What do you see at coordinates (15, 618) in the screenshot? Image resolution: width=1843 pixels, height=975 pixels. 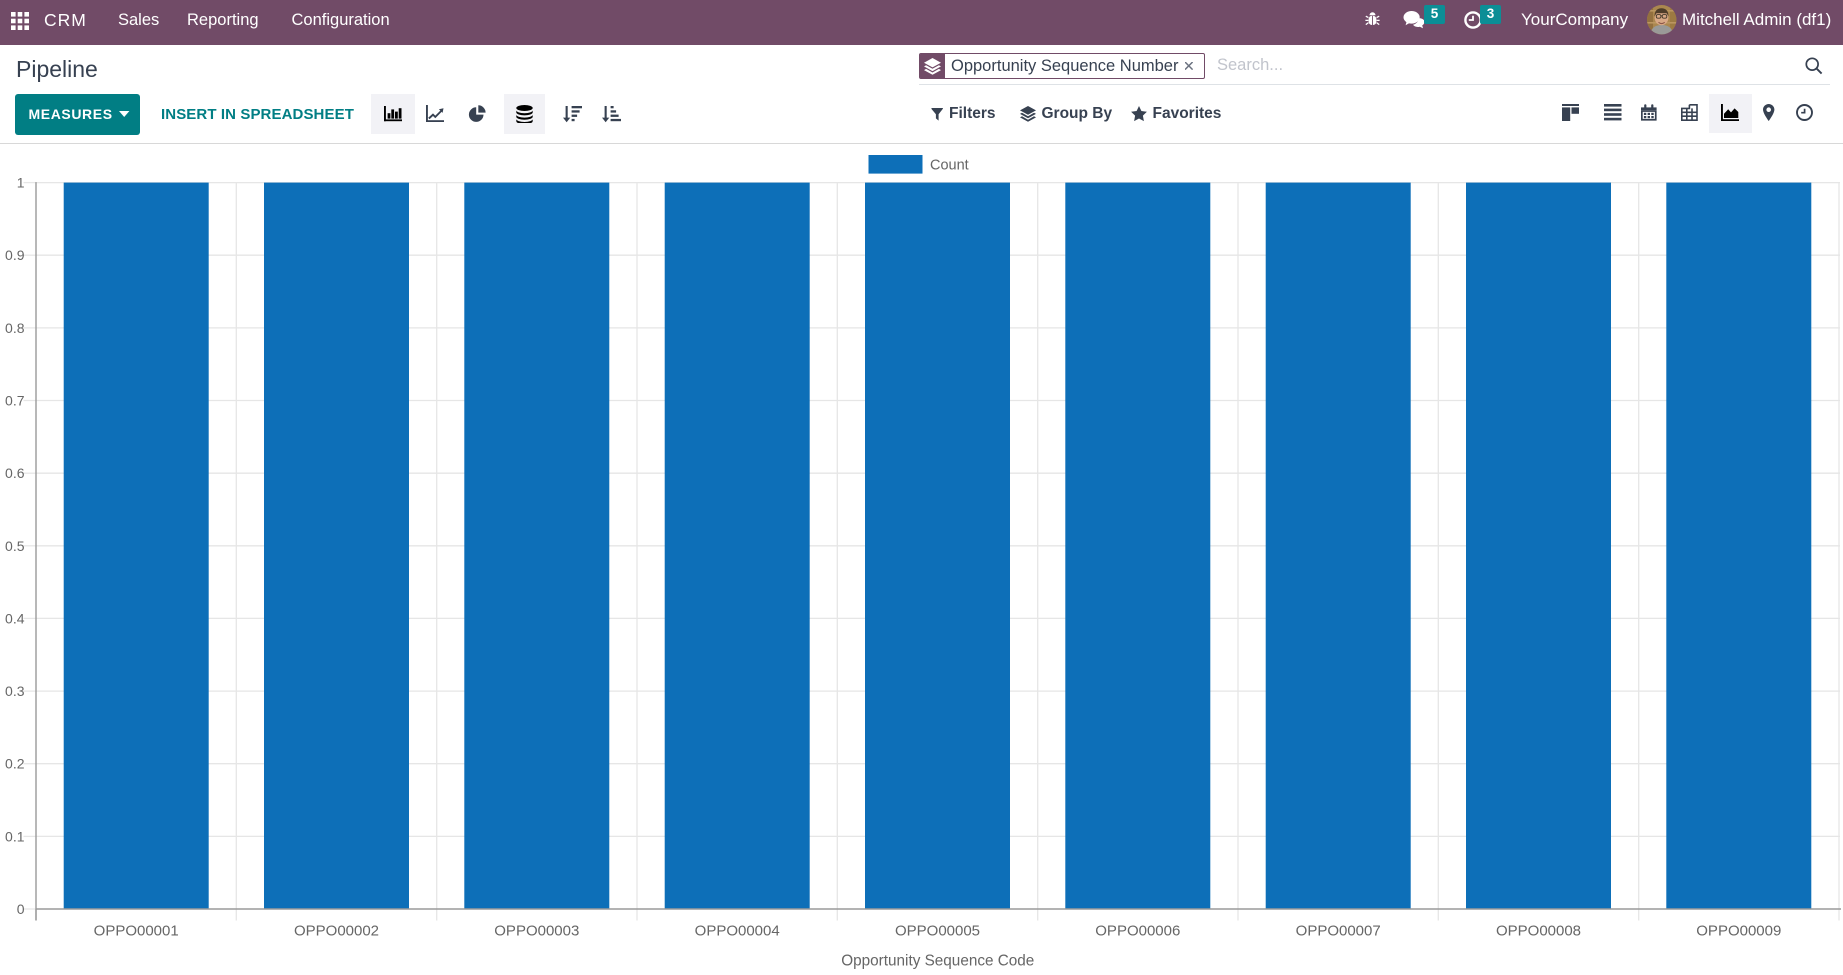 I see `svg-text: 0.4` at bounding box center [15, 618].